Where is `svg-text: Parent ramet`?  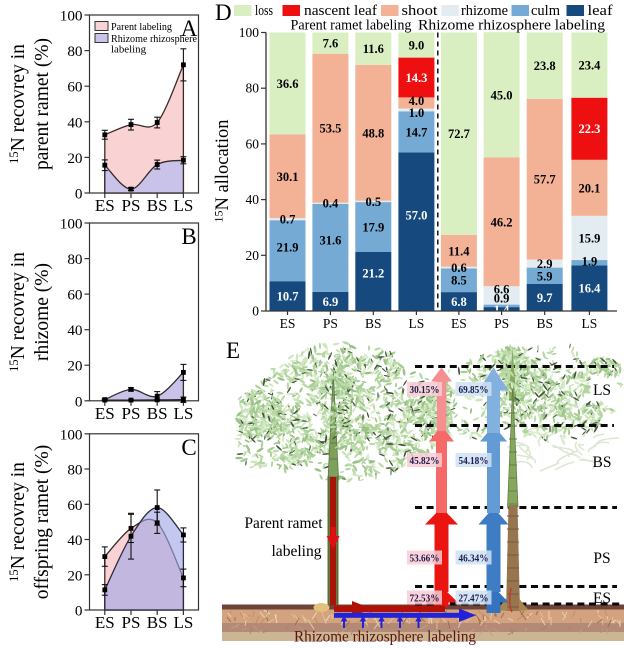 svg-text: Parent ramet is located at coordinates (284, 523).